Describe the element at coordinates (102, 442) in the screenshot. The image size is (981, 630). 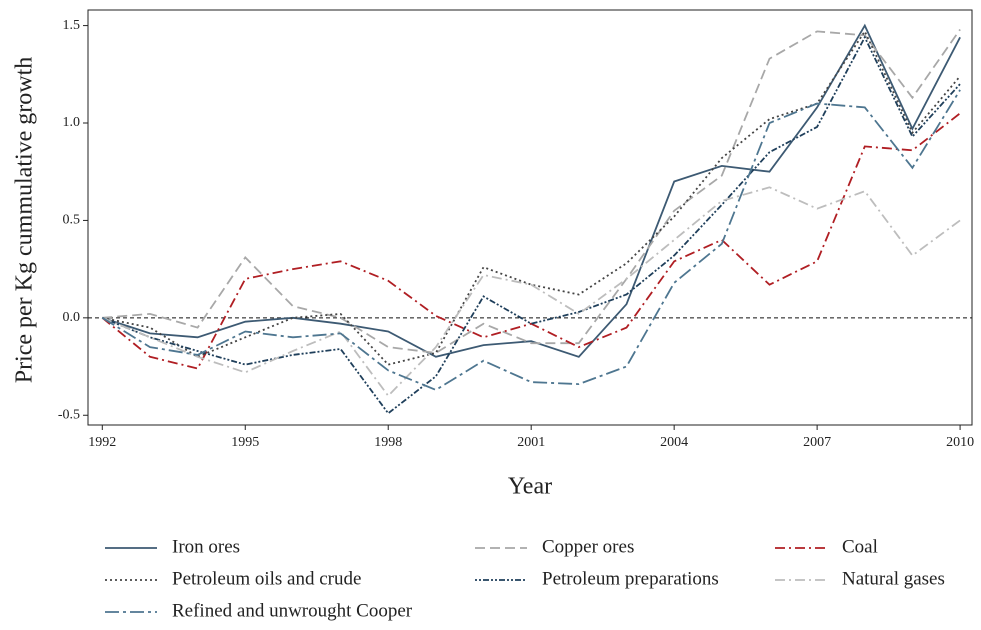
I see `x-tick-label: 1992` at that location.